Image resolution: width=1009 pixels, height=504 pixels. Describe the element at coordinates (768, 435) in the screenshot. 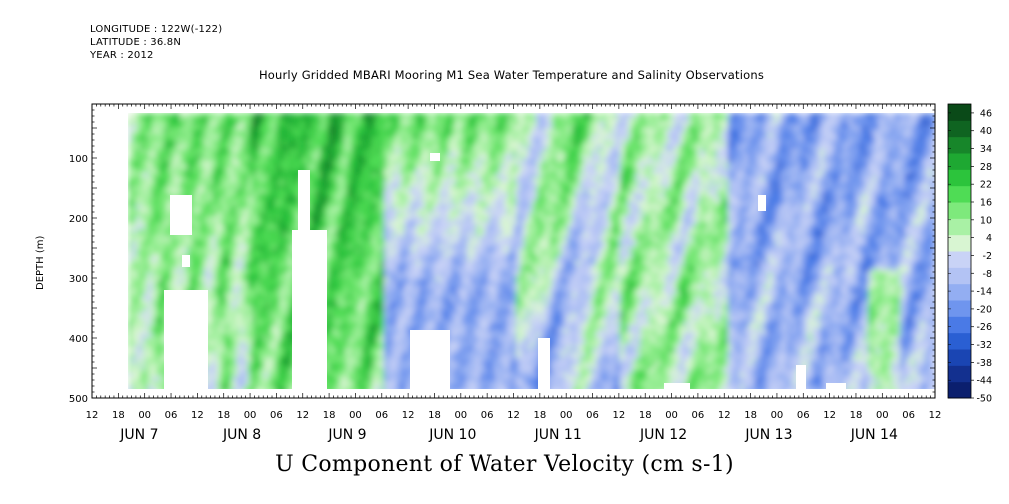

I see `x-day-label: JUN 13` at that location.